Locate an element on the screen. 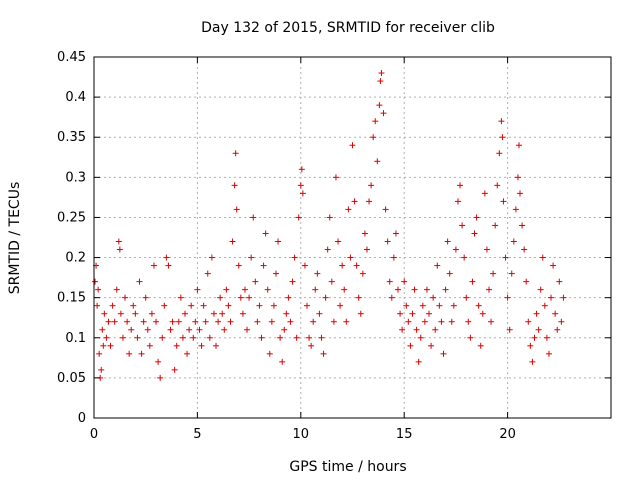  y-tick-label: 0 is located at coordinates (82, 418).